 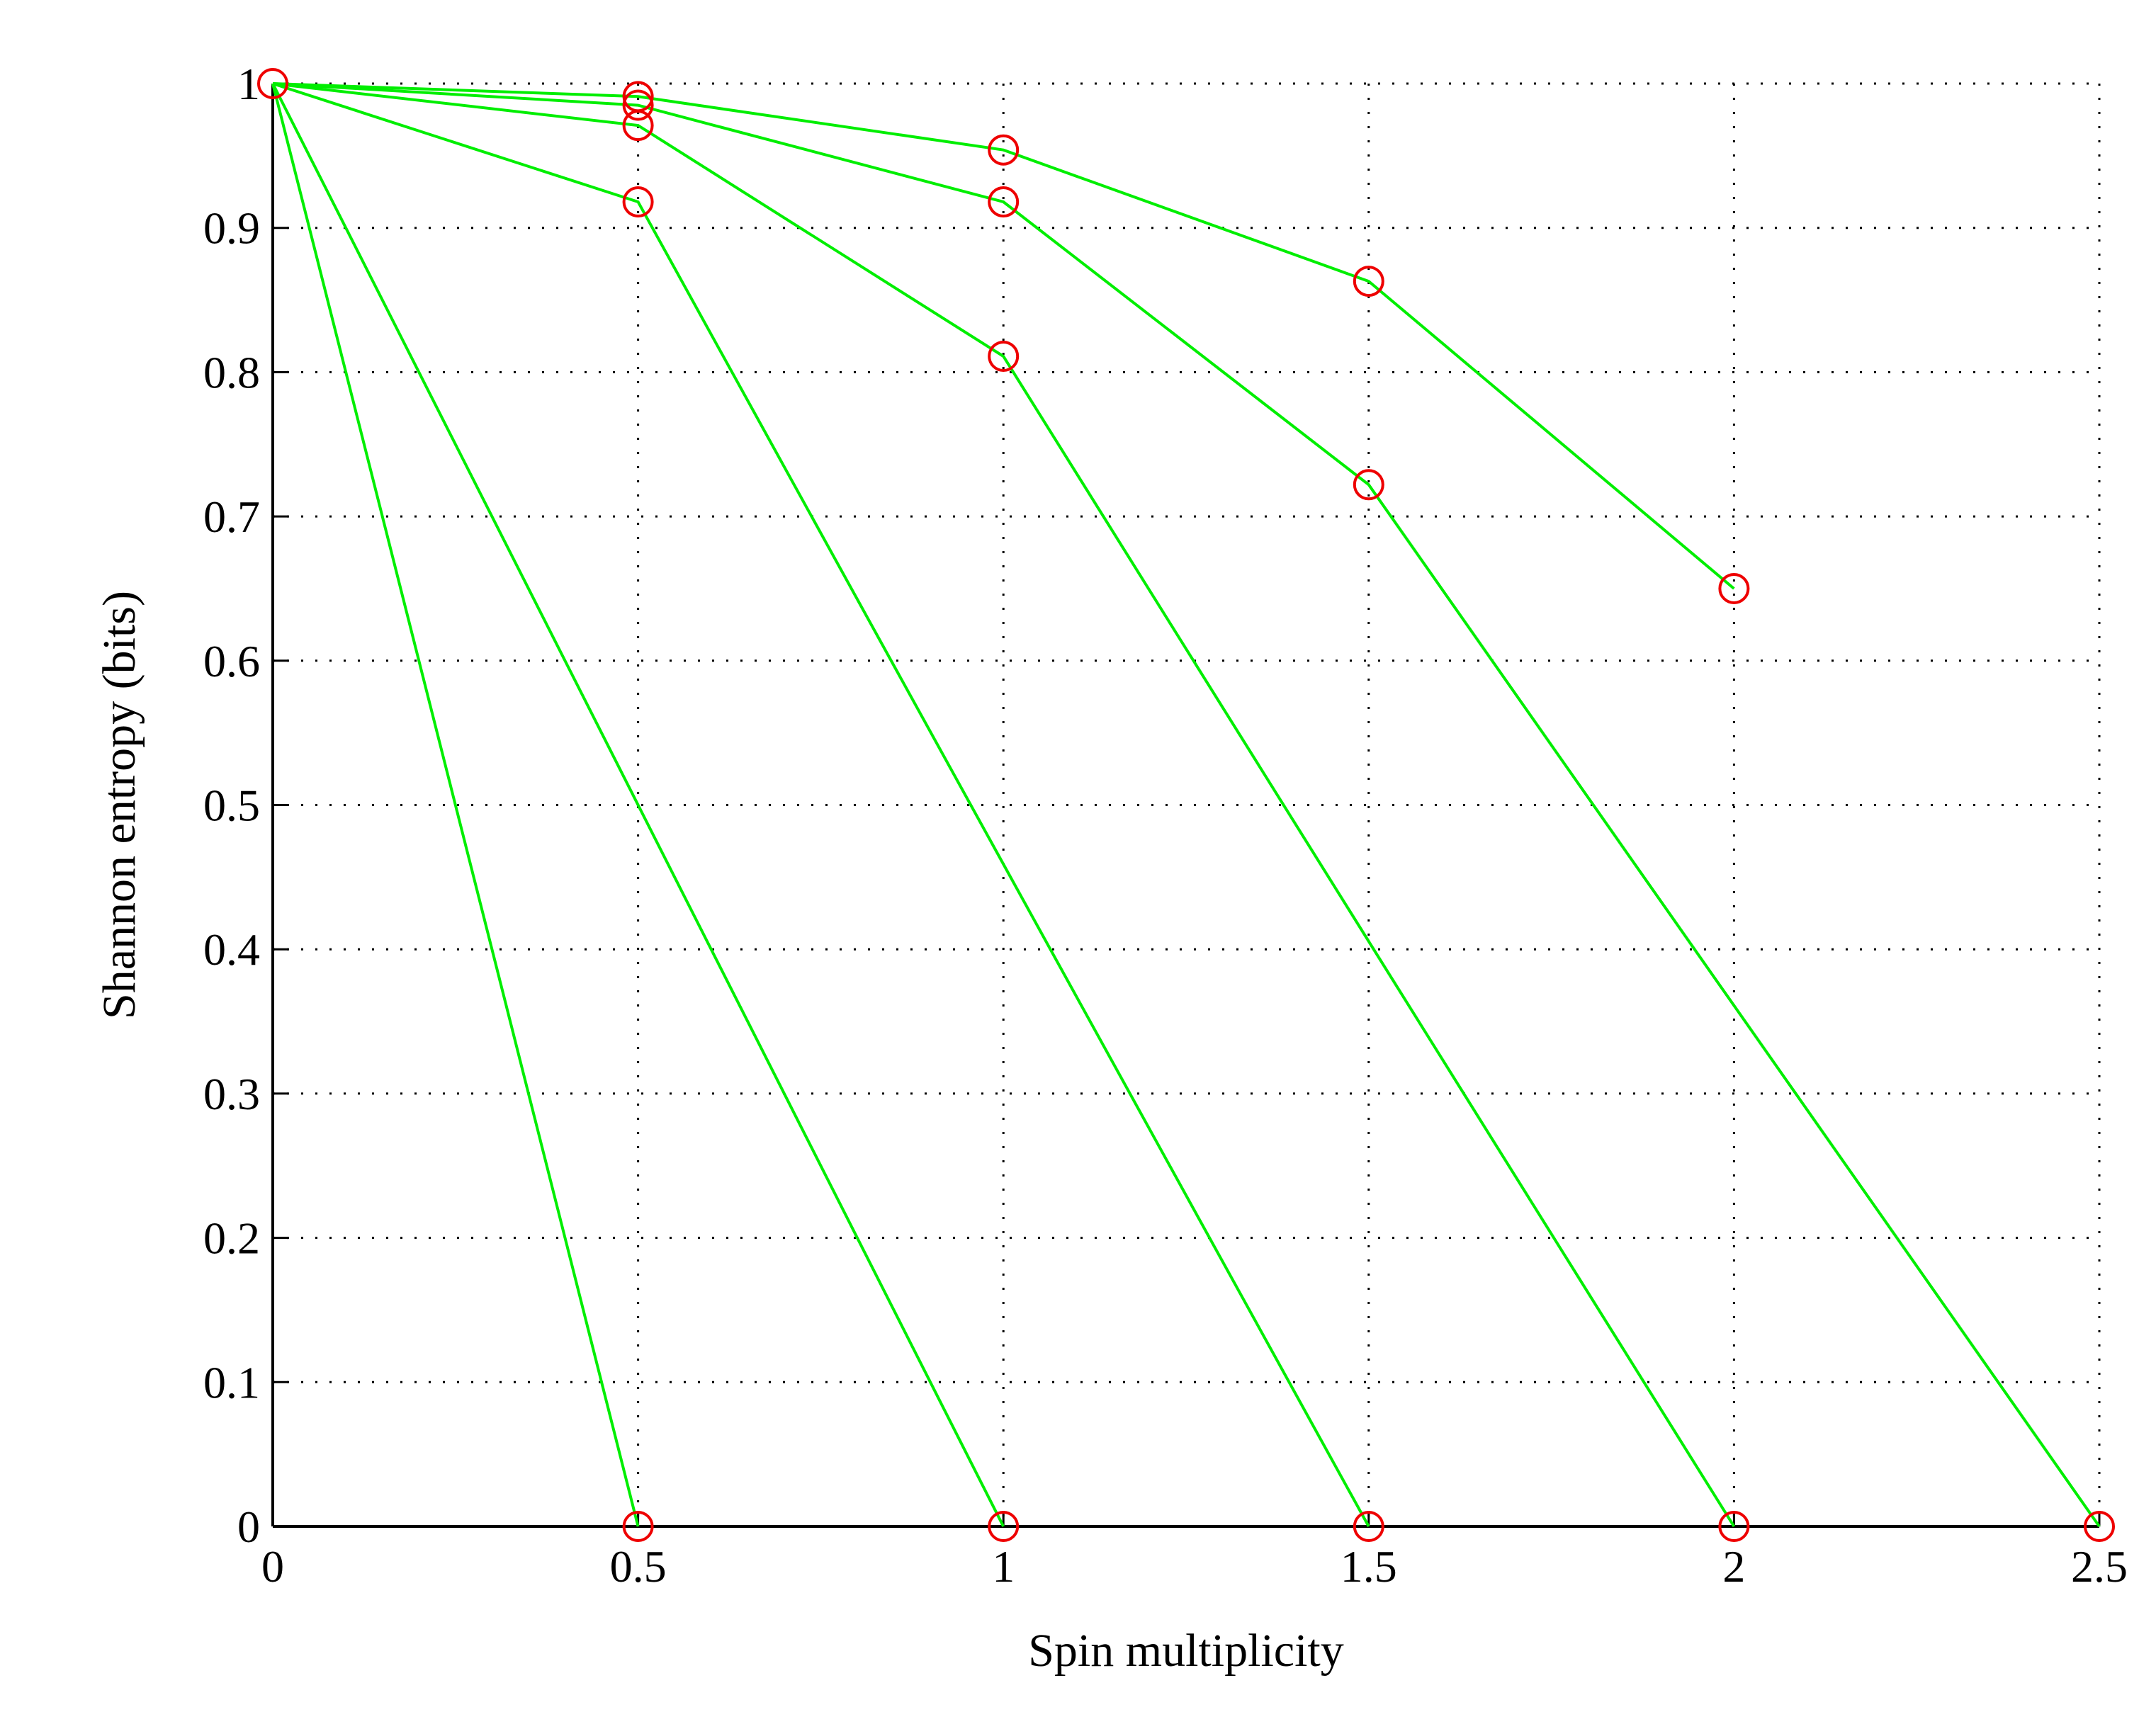 What do you see at coordinates (1004, 1566) in the screenshot?
I see `x-tick-label: 1` at bounding box center [1004, 1566].